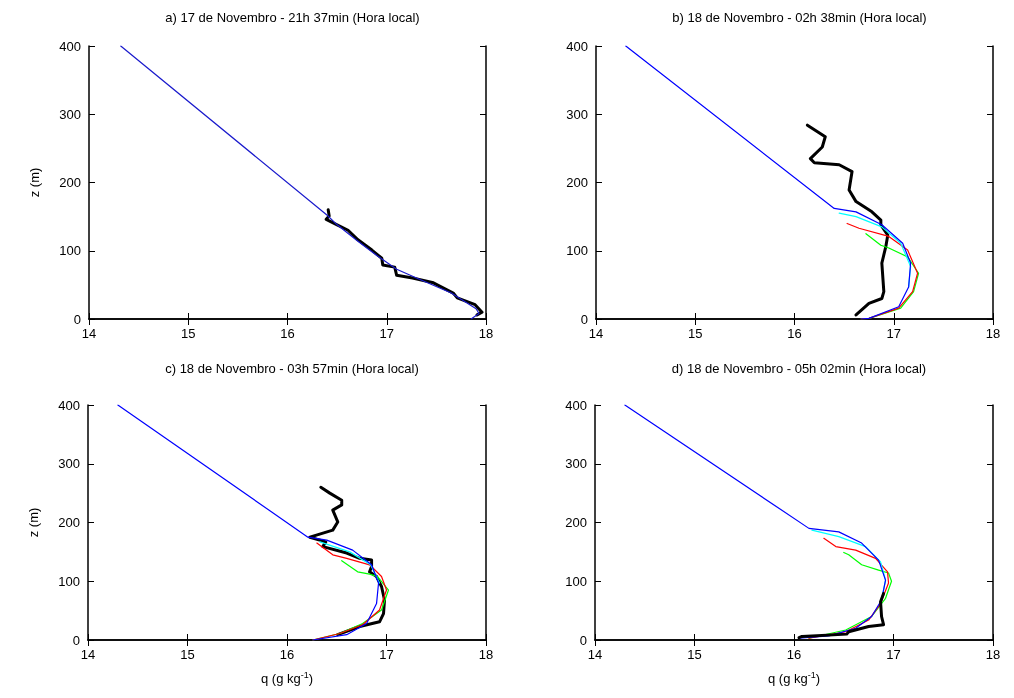  What do you see at coordinates (292, 368) in the screenshot?
I see `chart-title: c) 18 de Novembro - 03h 57min (Hora local)` at bounding box center [292, 368].